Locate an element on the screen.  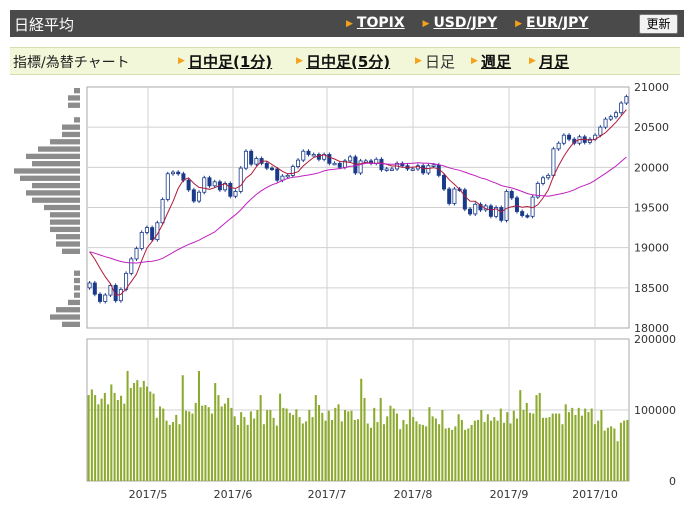
x-tick-label: 2017/7 is located at coordinates (327, 494).